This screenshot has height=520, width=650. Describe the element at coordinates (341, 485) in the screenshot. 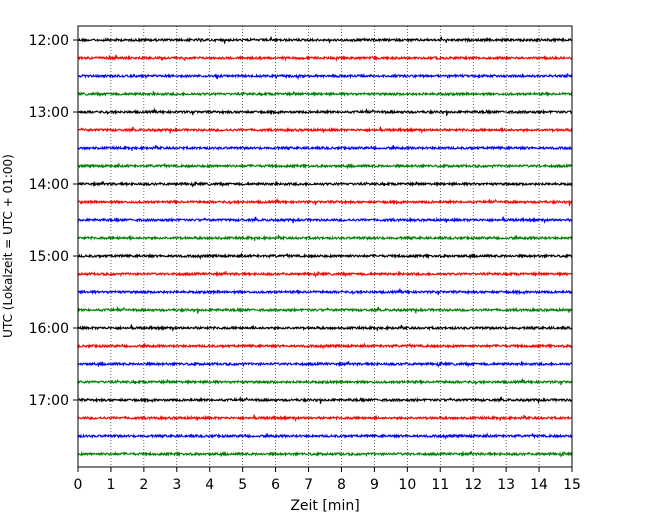

I see `x-tick-label: 8` at that location.